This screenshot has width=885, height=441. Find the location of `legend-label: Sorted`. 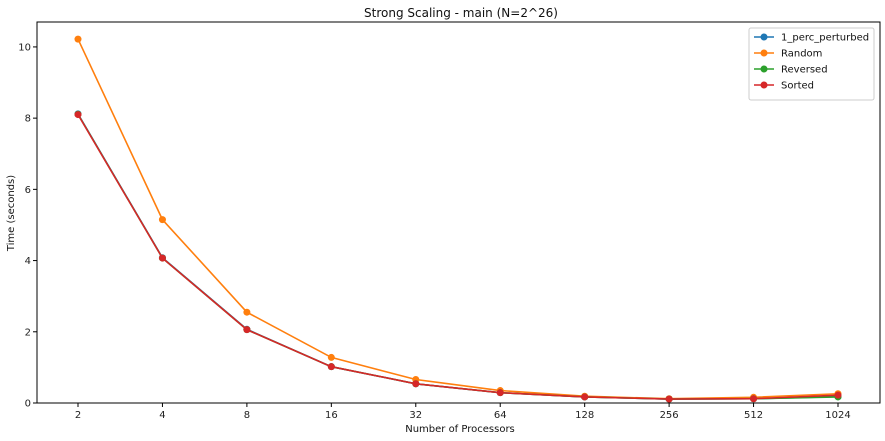

legend-label: Sorted is located at coordinates (797, 86).